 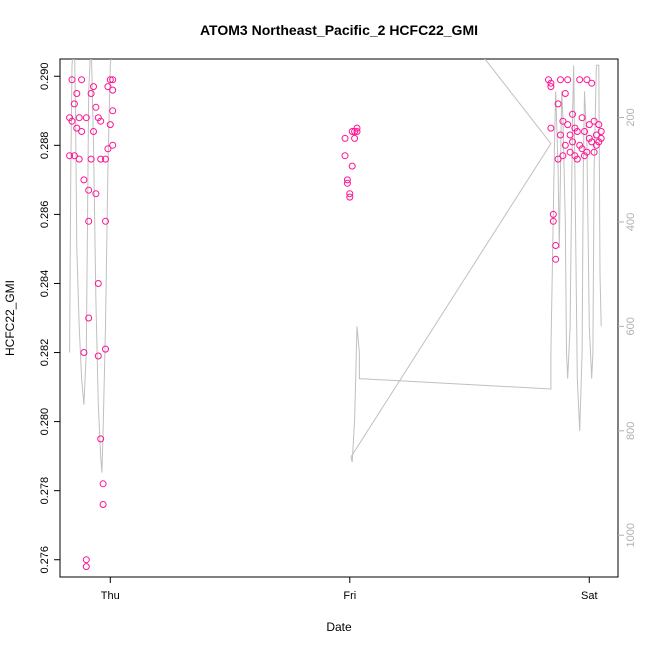 I want to click on y-axis: 0.276 0.278 0.280 0.282 0.284 0.286 0.288 0.290, so click(x=49, y=318).